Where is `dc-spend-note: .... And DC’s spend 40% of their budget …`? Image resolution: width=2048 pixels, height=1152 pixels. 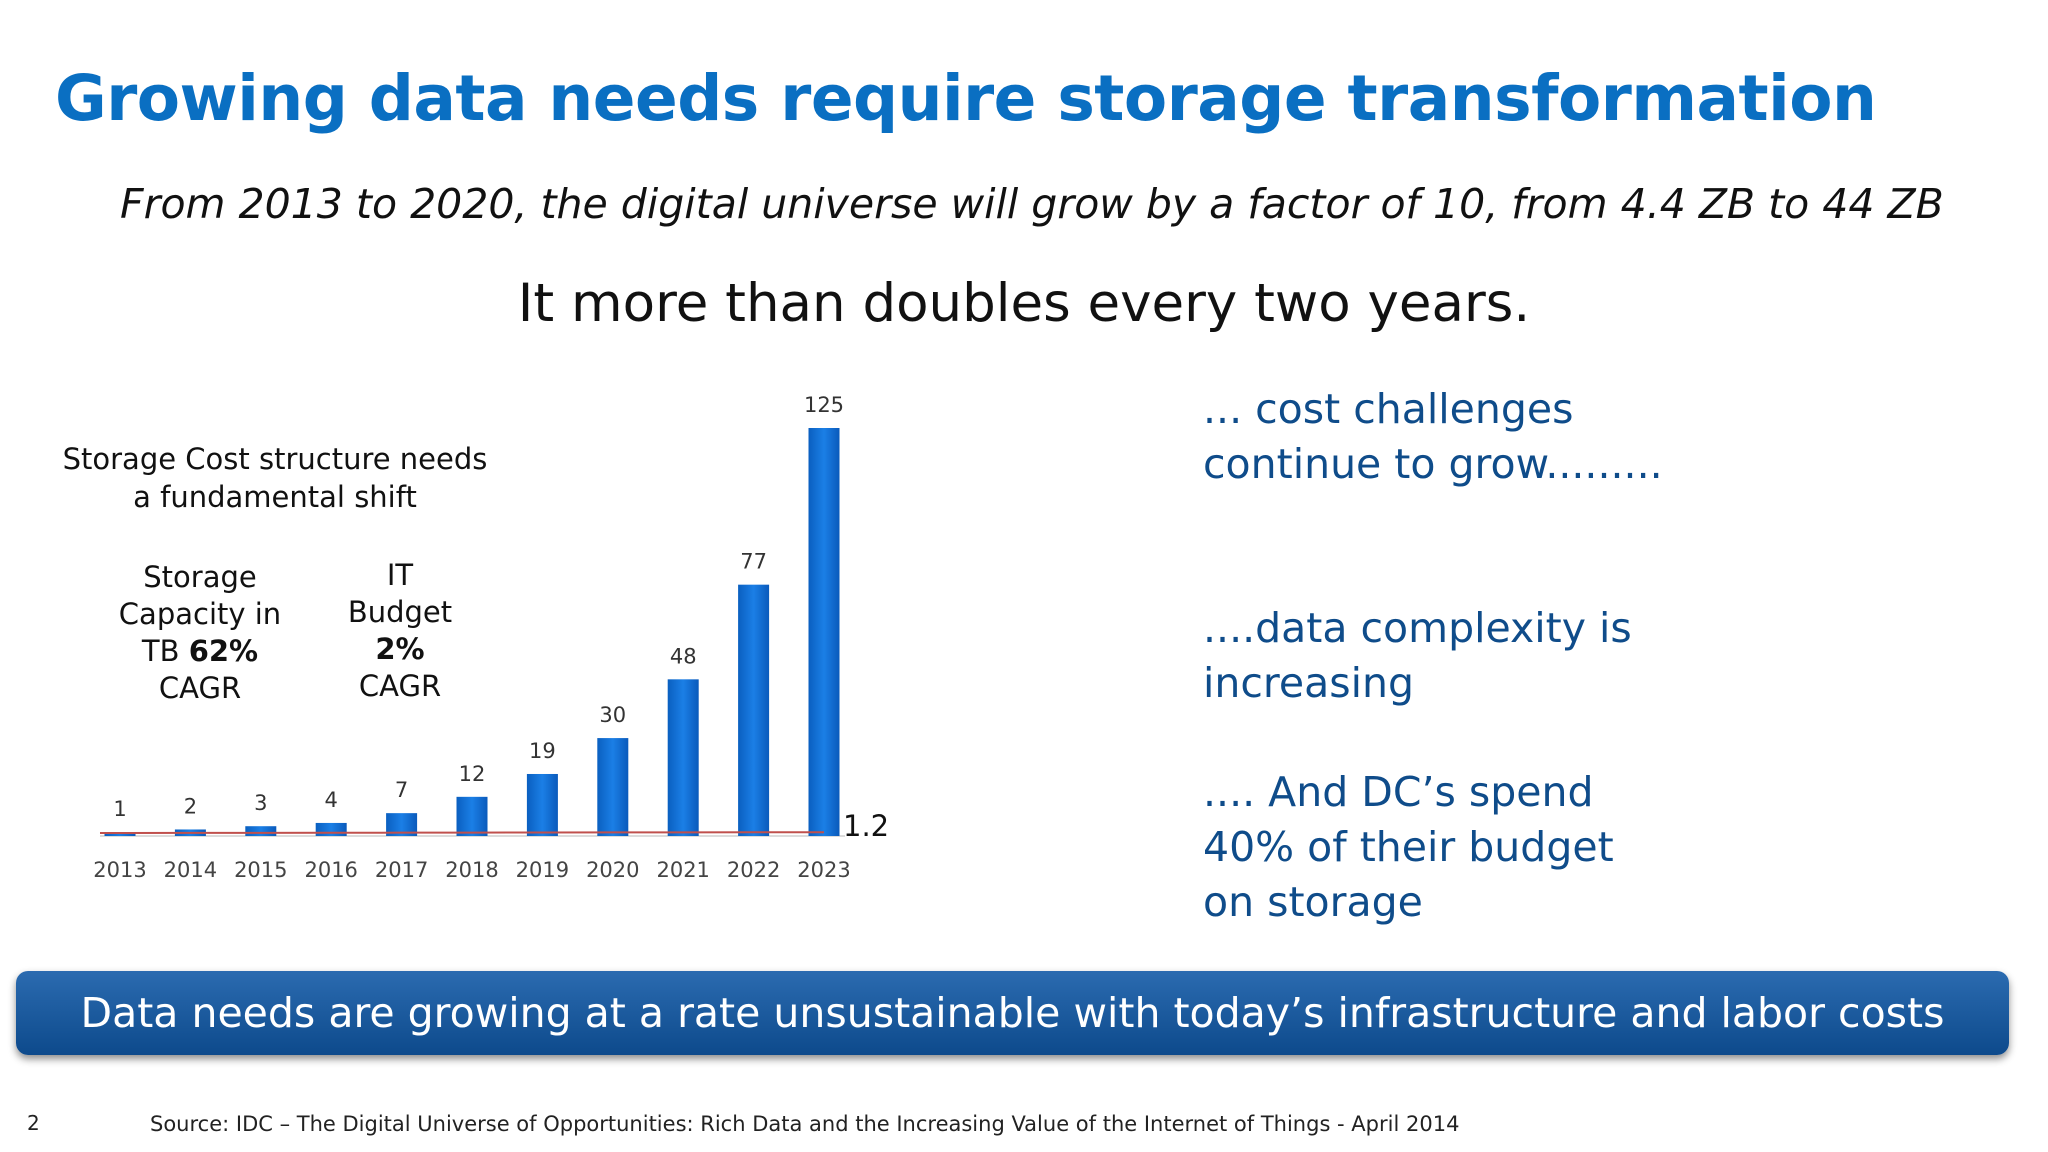
dc-spend-note: .... And DC’s spend 40% of their budget … is located at coordinates (1408, 847).